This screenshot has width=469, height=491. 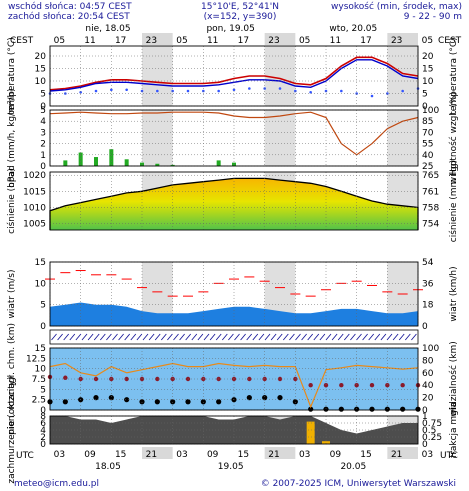 I want to click on y-tick-right: 100, so click(x=430, y=111).